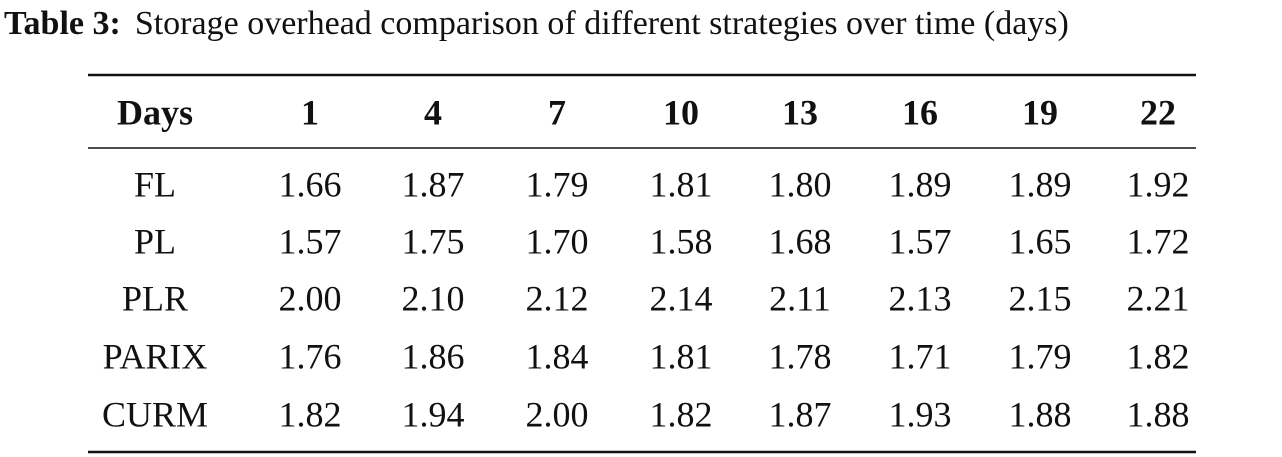 This screenshot has height=457, width=1282. I want to click on cell: 2.15, so click(1040, 298).